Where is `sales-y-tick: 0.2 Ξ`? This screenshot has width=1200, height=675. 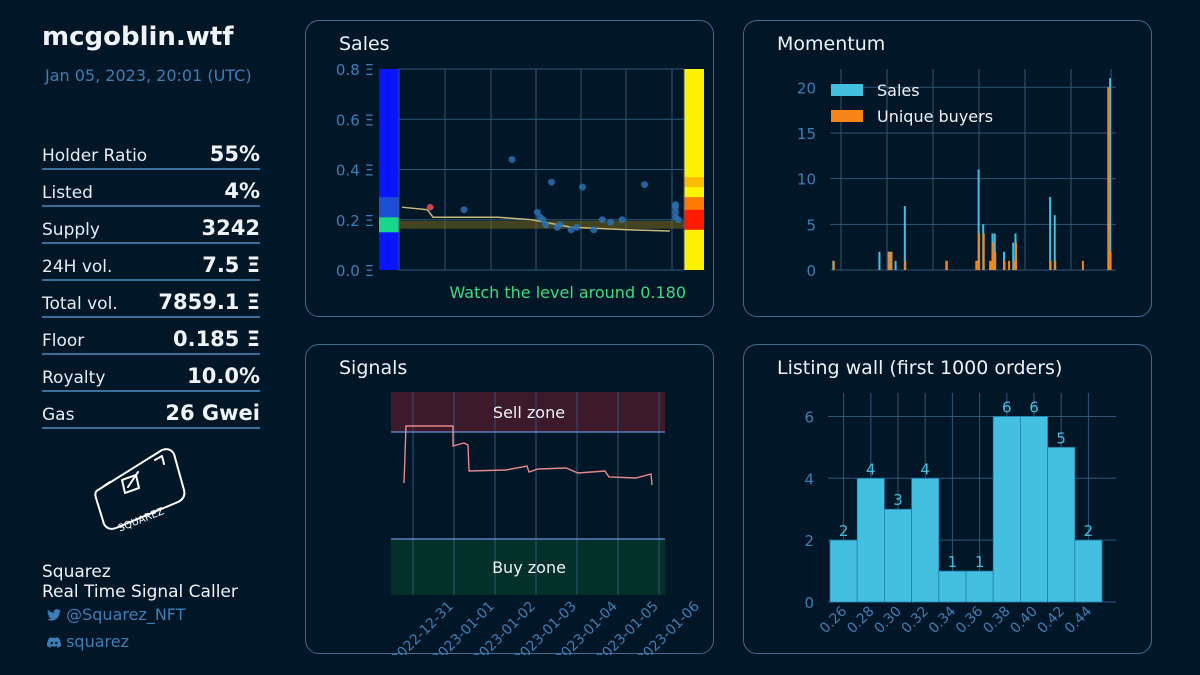 sales-y-tick: 0.2 Ξ is located at coordinates (355, 221).